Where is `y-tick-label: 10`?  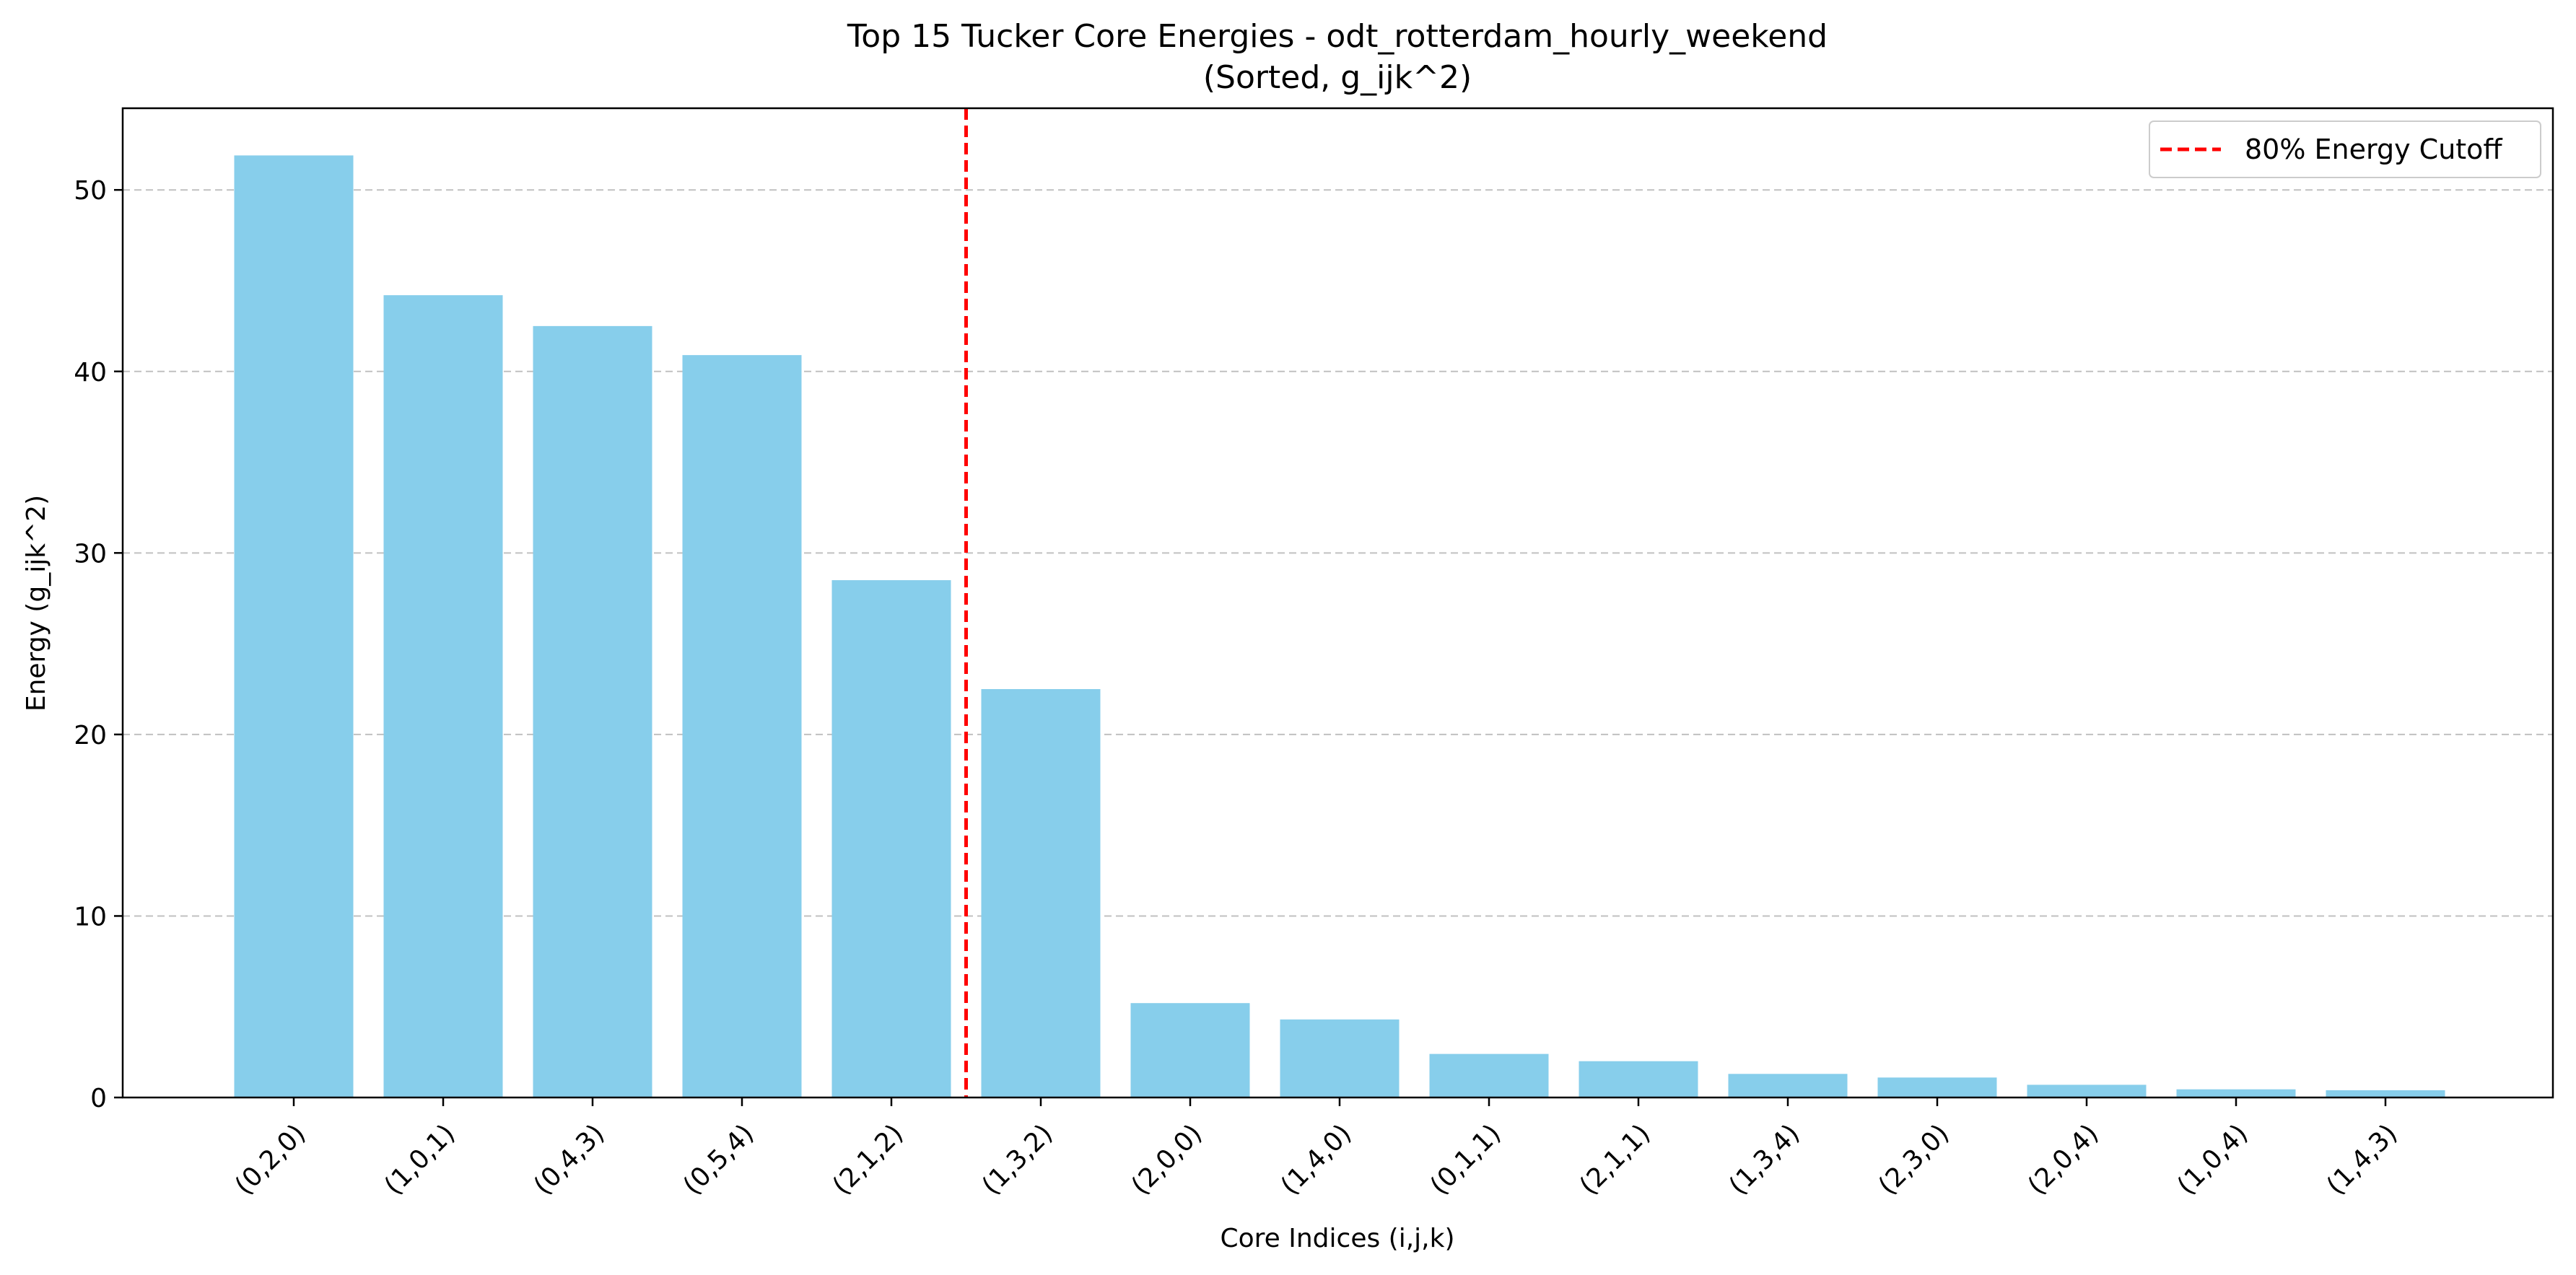
y-tick-label: 10 is located at coordinates (90, 917).